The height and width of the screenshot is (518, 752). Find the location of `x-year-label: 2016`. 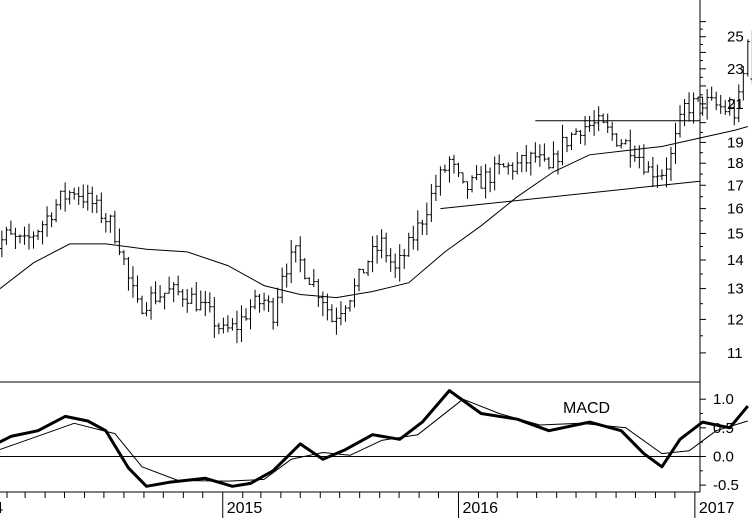

x-year-label: 2016 is located at coordinates (480, 508).